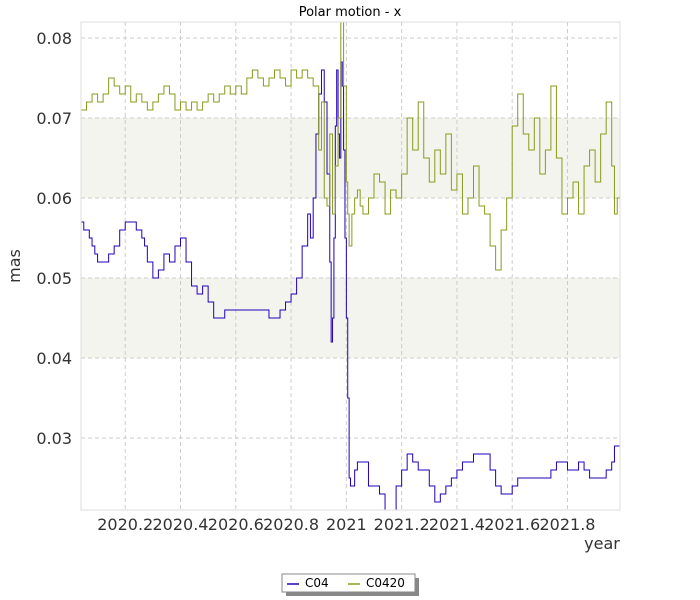  What do you see at coordinates (402, 524) in the screenshot?
I see `x-tick-label: 2021.2` at bounding box center [402, 524].